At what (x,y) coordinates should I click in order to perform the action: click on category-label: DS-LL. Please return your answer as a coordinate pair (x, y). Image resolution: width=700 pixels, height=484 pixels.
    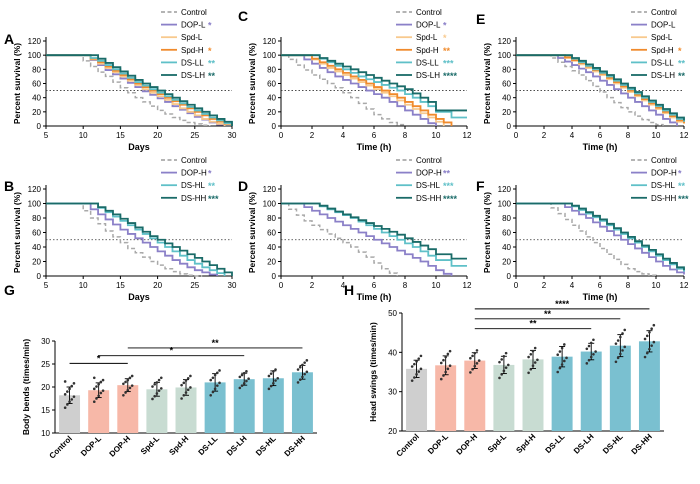
    Looking at the image, I should click on (555, 443).